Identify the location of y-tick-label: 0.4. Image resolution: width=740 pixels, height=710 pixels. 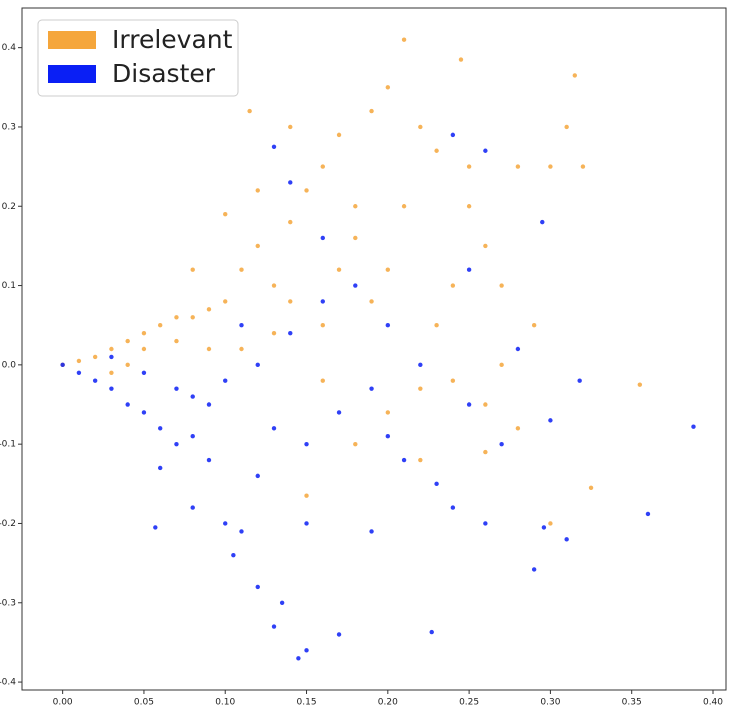
(9, 48).